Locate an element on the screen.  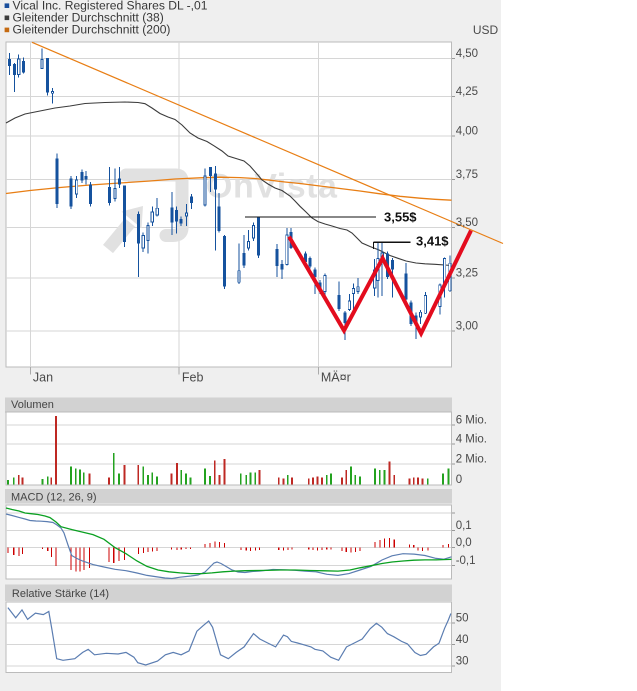
svg-text: 4,25 is located at coordinates (467, 92).